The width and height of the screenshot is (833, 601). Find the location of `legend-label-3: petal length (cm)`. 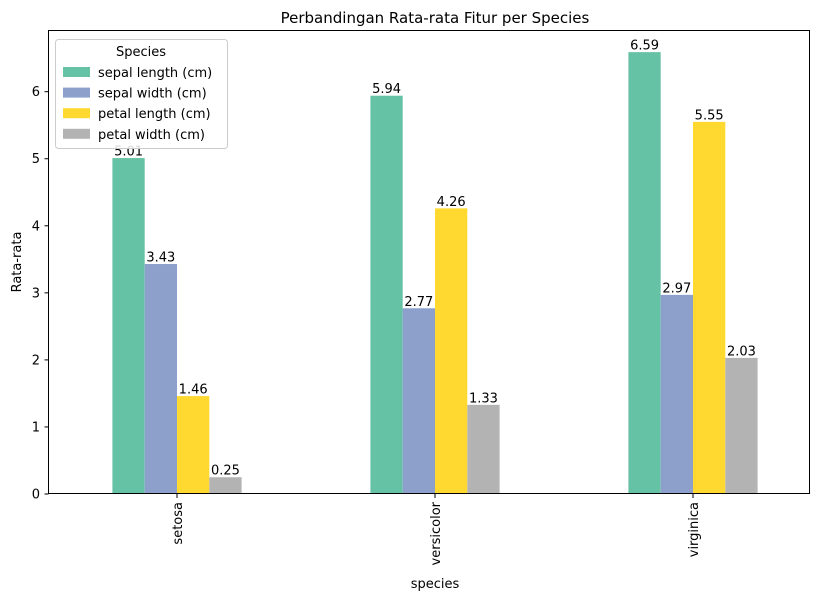

legend-label-3: petal length (cm) is located at coordinates (154, 114).